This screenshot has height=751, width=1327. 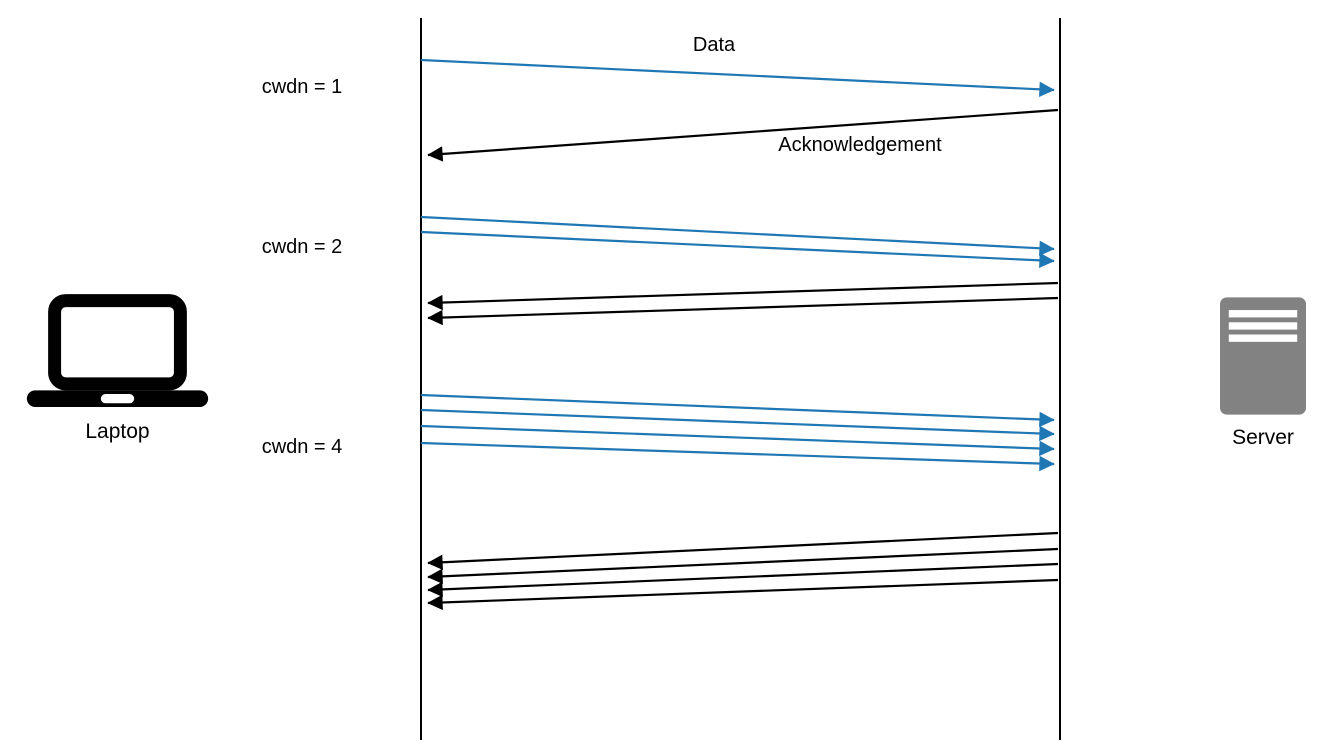 I want to click on cwdn-1-label: cwdn = 1, so click(x=302, y=87).